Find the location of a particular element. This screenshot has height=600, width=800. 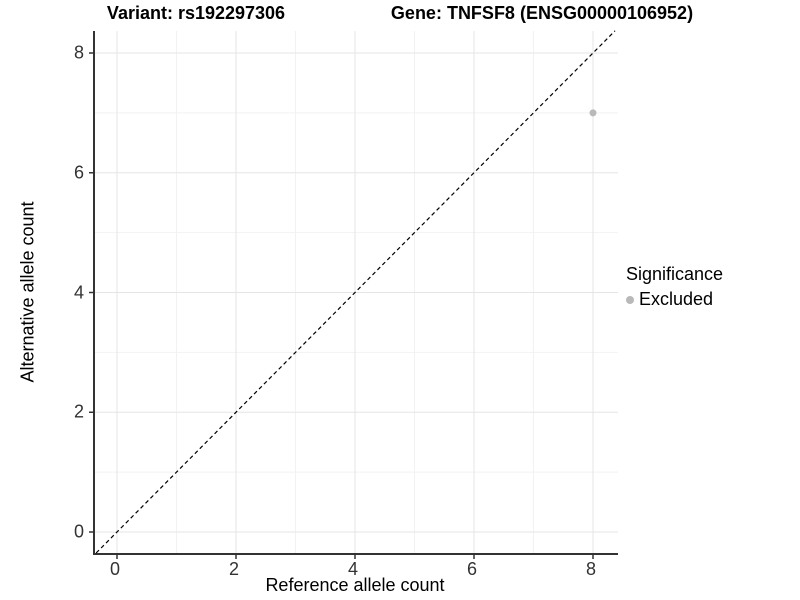

y-axis-title: Alternative allele count is located at coordinates (27, 292).